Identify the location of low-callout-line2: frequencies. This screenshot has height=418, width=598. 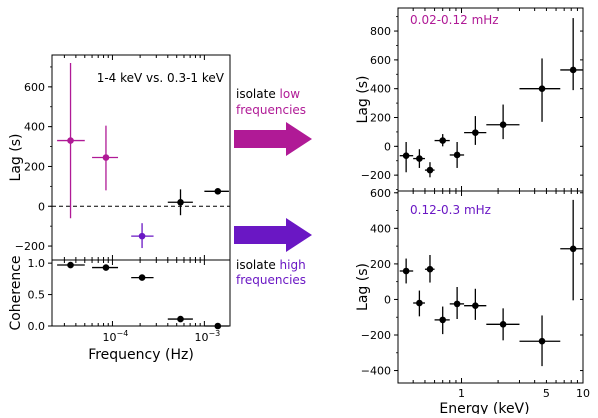
(271, 110).